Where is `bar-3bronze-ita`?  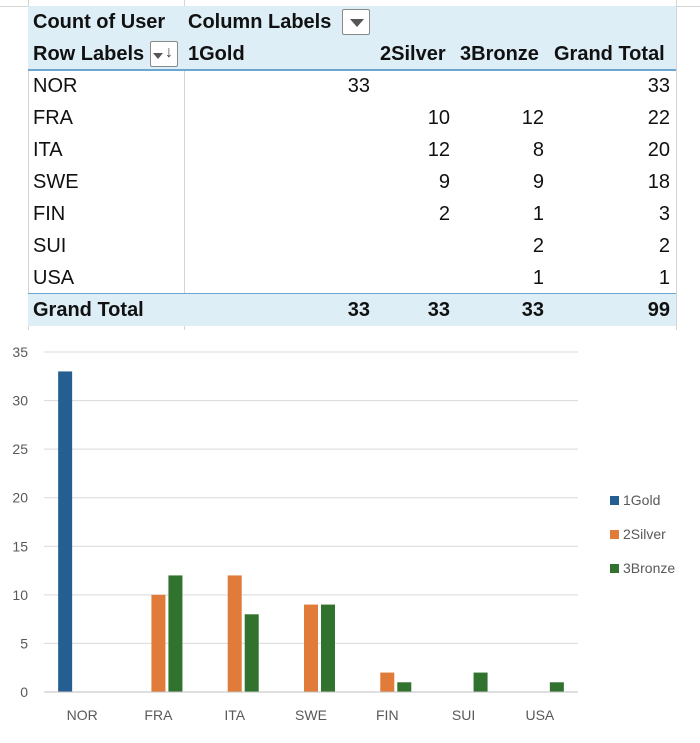 bar-3bronze-ita is located at coordinates (251, 653).